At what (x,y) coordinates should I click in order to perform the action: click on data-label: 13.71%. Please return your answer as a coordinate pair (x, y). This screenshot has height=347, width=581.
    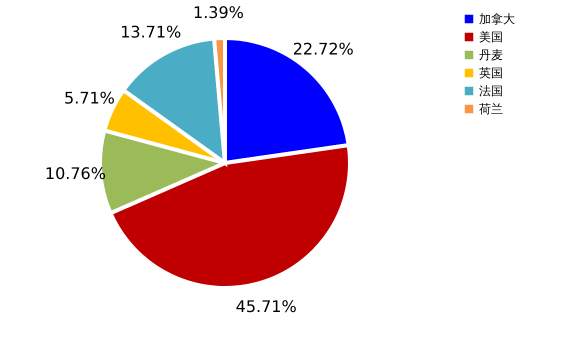
    Looking at the image, I should click on (151, 32).